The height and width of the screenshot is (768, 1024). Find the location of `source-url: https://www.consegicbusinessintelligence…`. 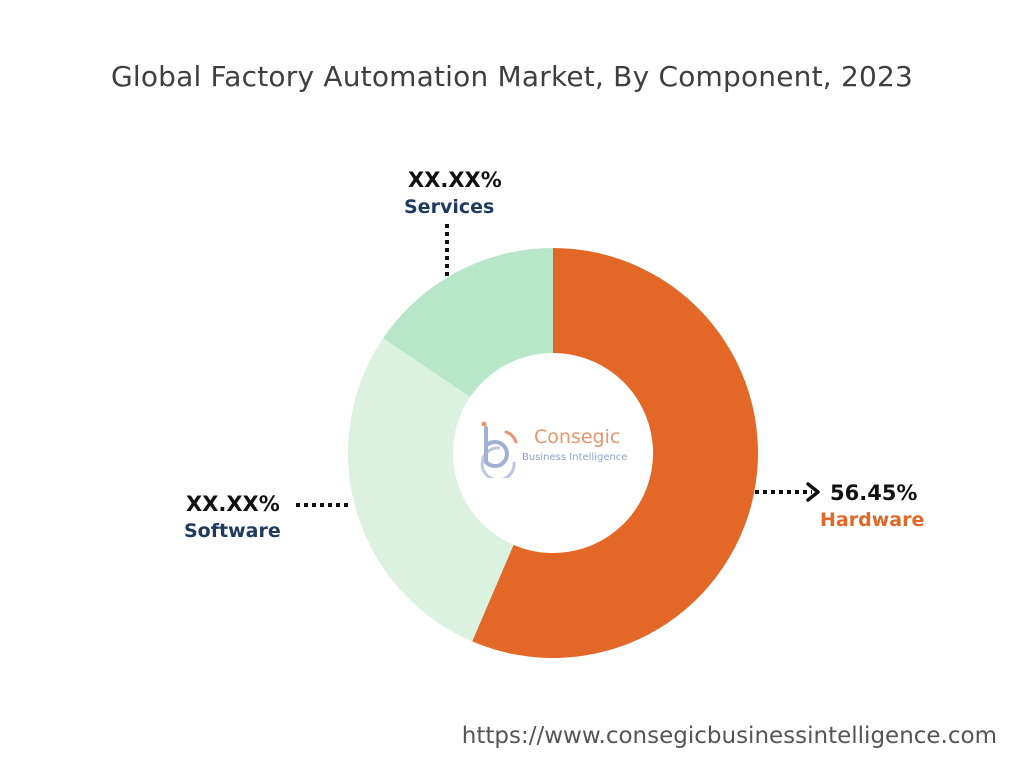

source-url: https://www.consegicbusinessintelligence… is located at coordinates (729, 736).